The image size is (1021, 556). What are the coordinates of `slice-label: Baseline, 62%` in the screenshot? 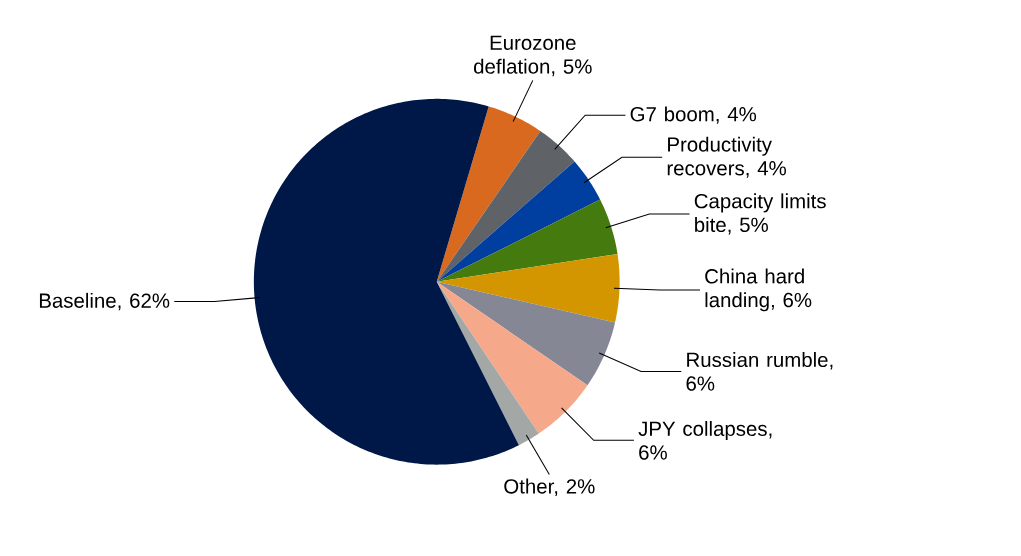 It's located at (104, 302).